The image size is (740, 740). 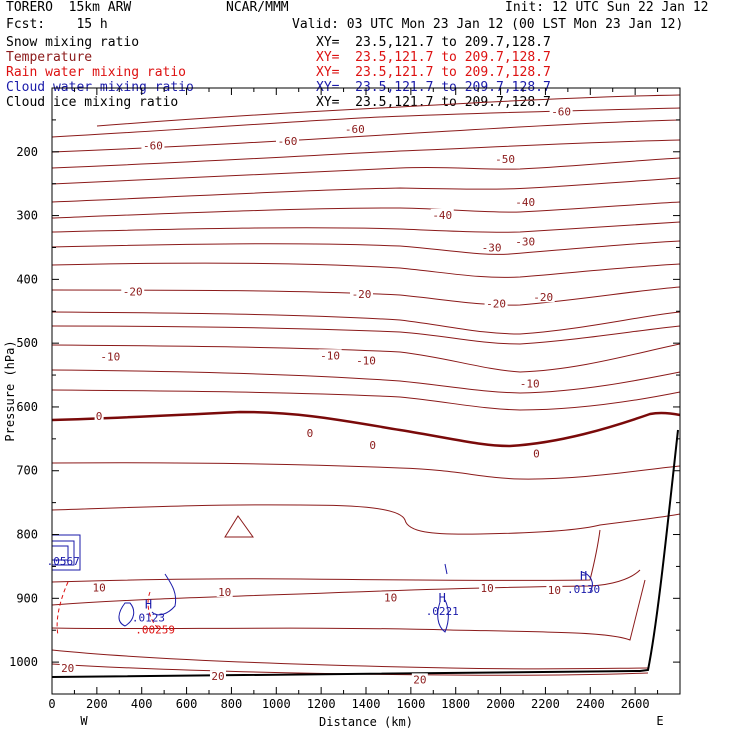 What do you see at coordinates (433, 42) in the screenshot?
I see `field-xy-snow: XY= 23.5,121.7 to 209.7,128.7` at bounding box center [433, 42].